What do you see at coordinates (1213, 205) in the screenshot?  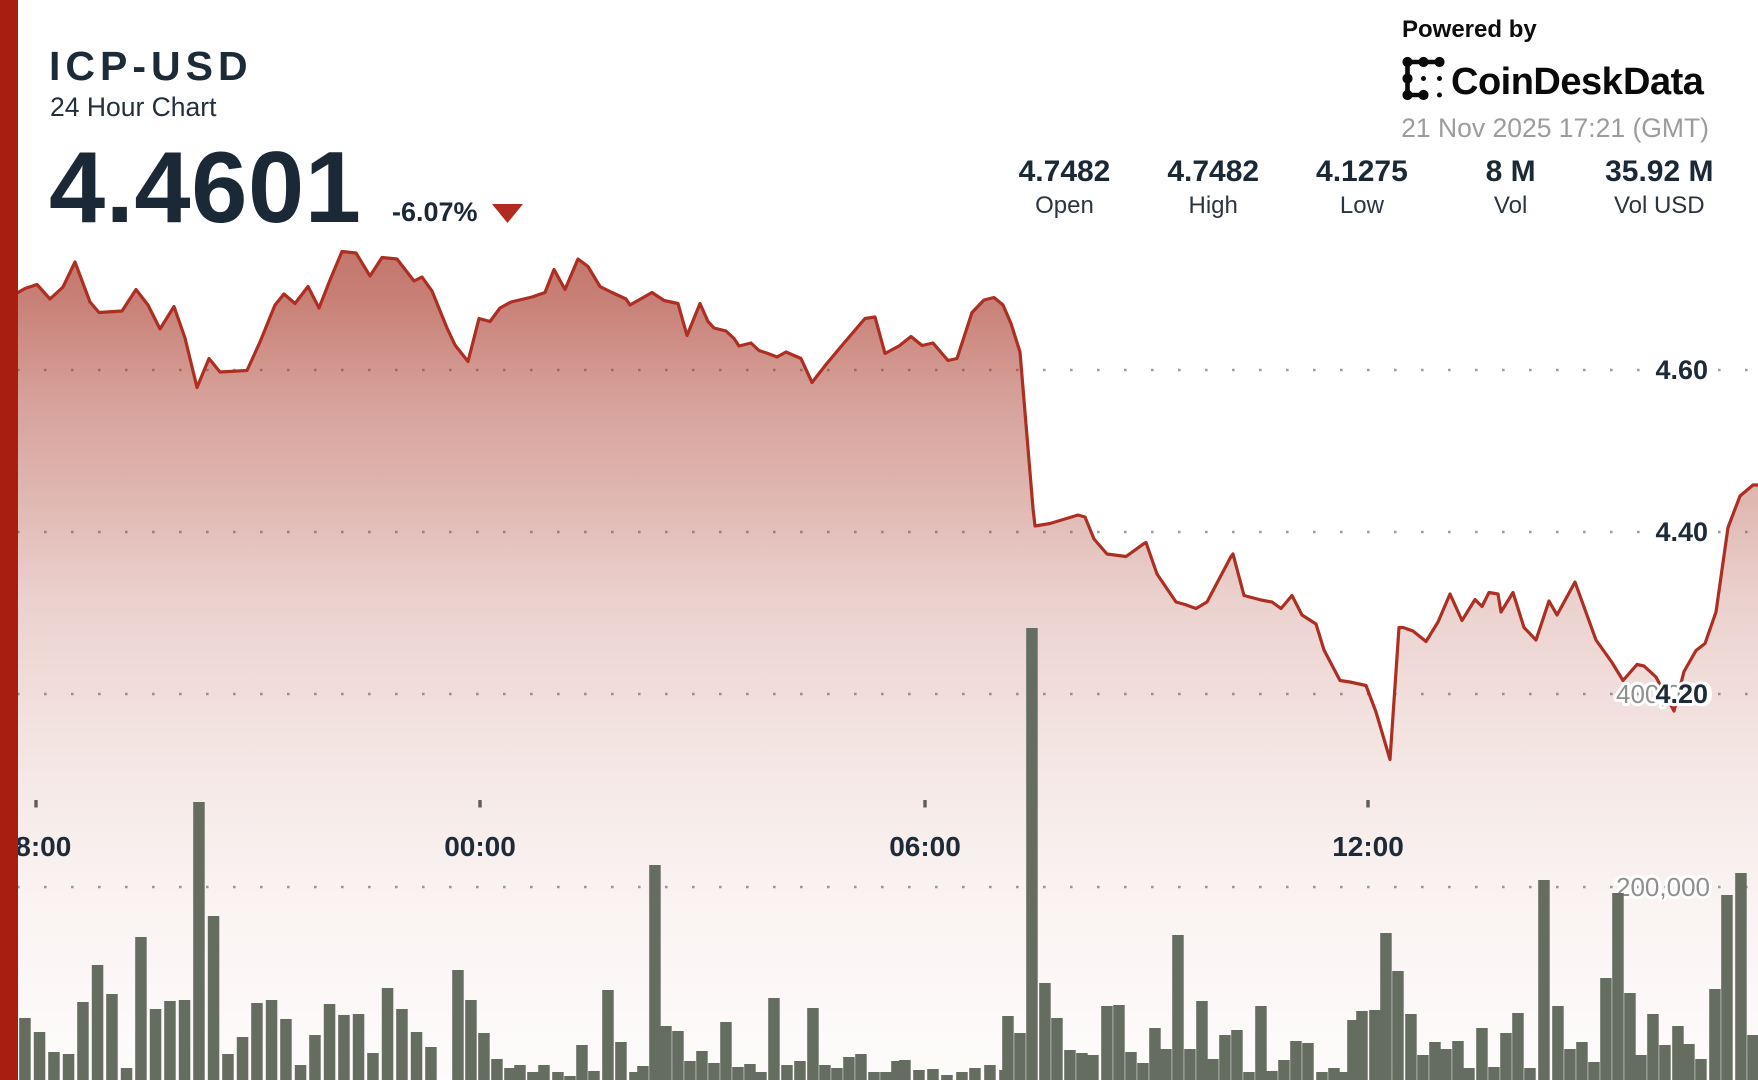 I see `svg-text: High` at bounding box center [1213, 205].